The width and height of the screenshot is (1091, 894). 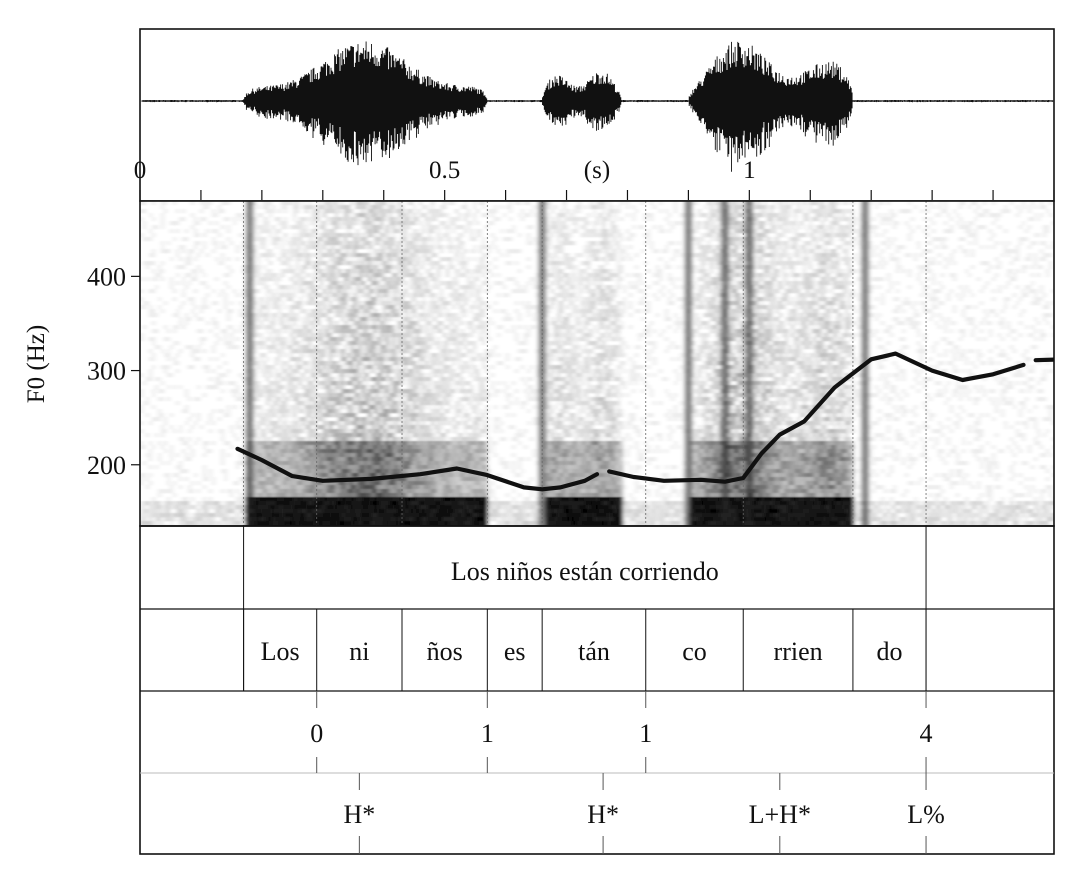 I want to click on syllable-label: tán, so click(x=594, y=651).